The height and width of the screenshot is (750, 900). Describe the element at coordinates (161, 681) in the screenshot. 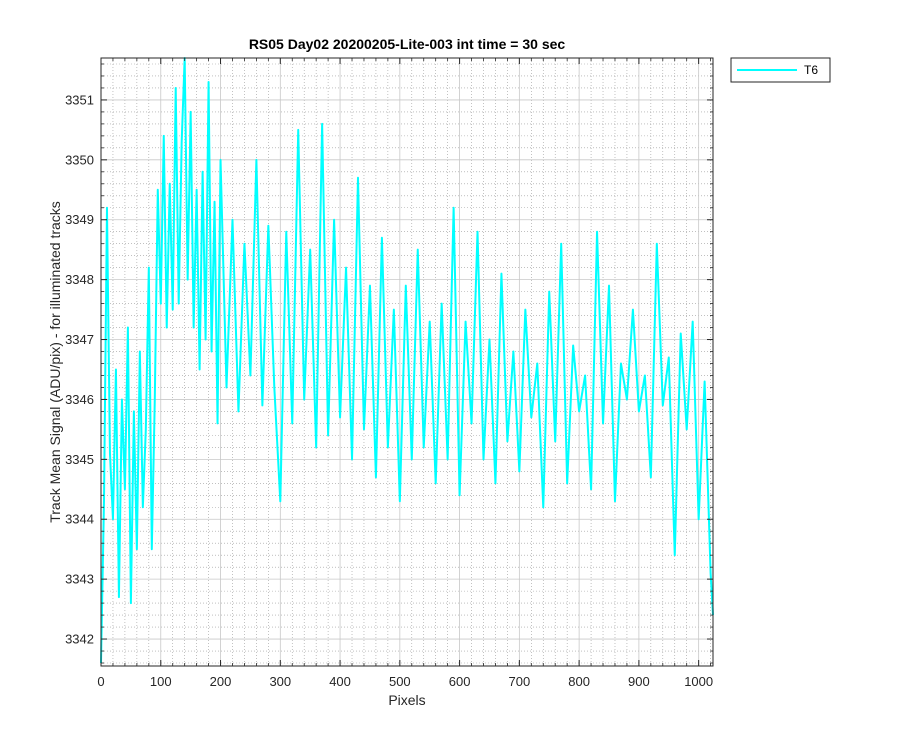

I see `x-tick-label: 100` at that location.